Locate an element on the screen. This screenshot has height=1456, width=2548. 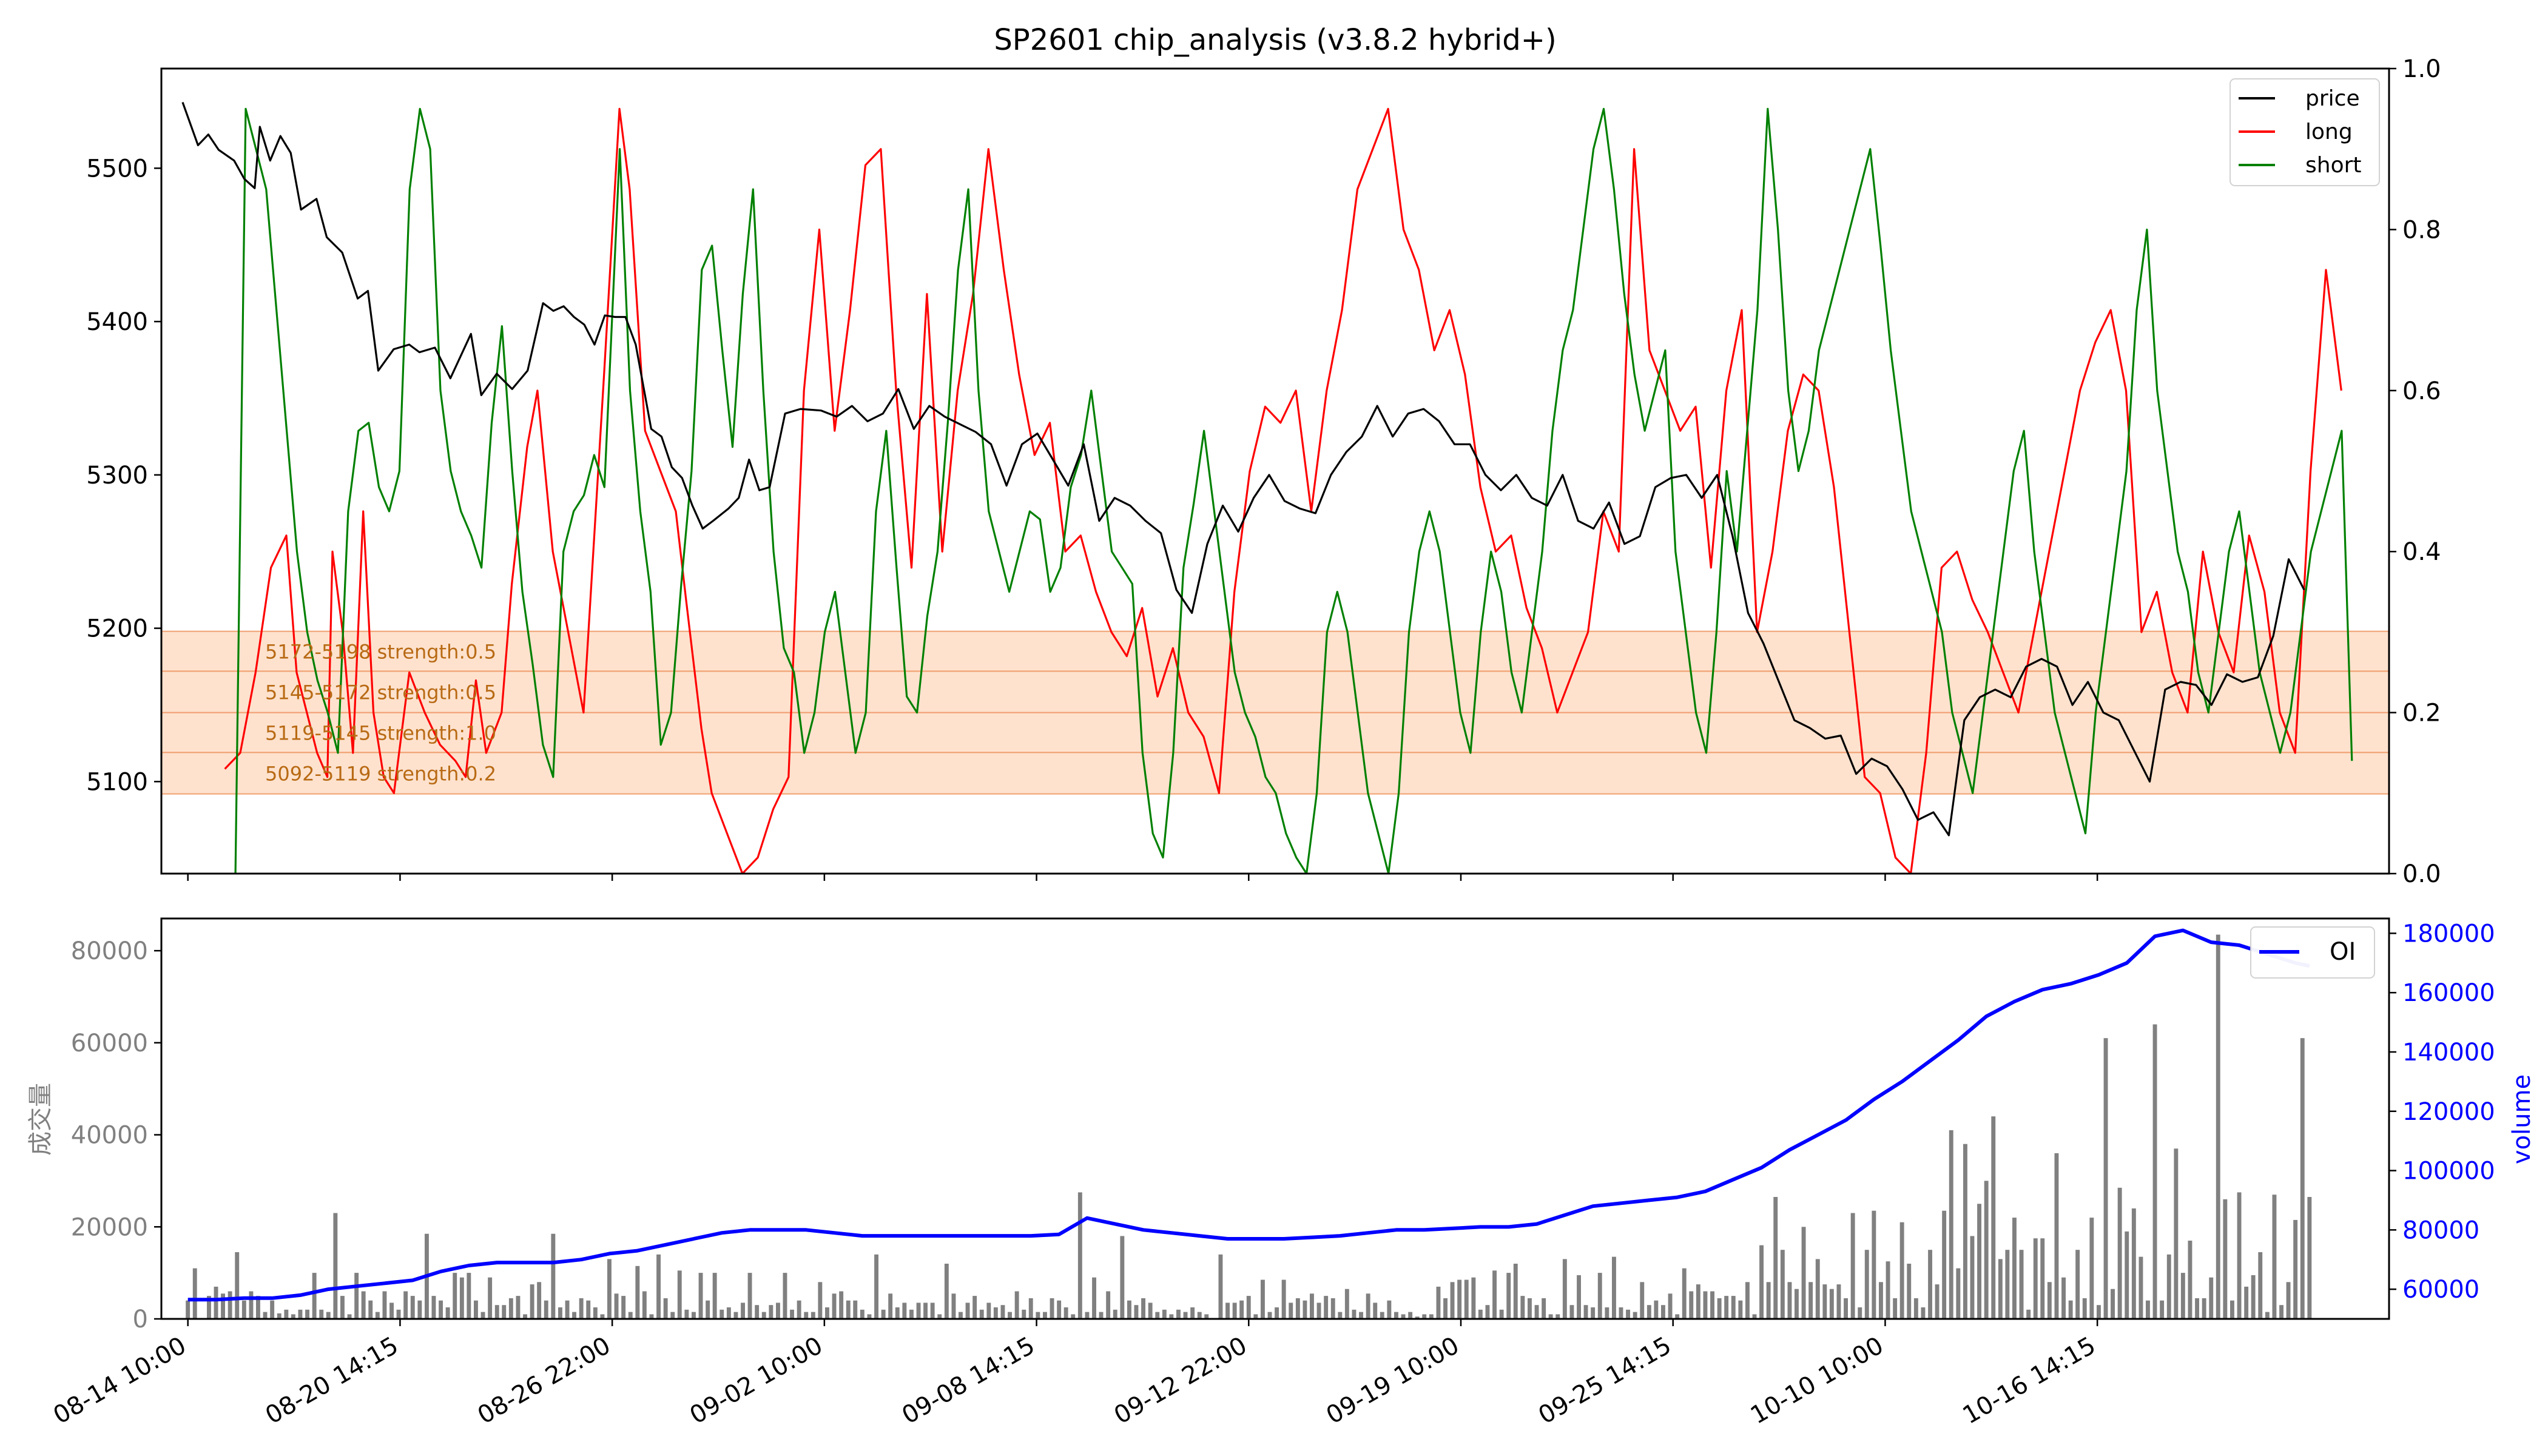
price-legend: price long short is located at coordinates (2305, 132).